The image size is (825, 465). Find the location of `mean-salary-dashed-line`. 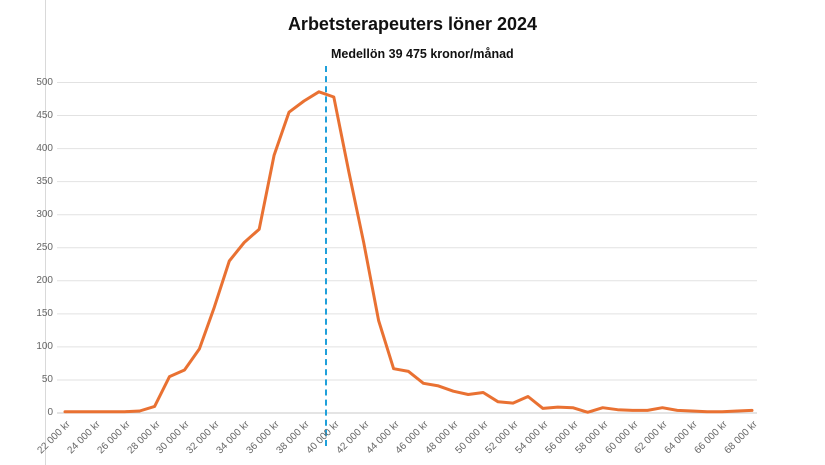

mean-salary-dashed-line is located at coordinates (325, 256).